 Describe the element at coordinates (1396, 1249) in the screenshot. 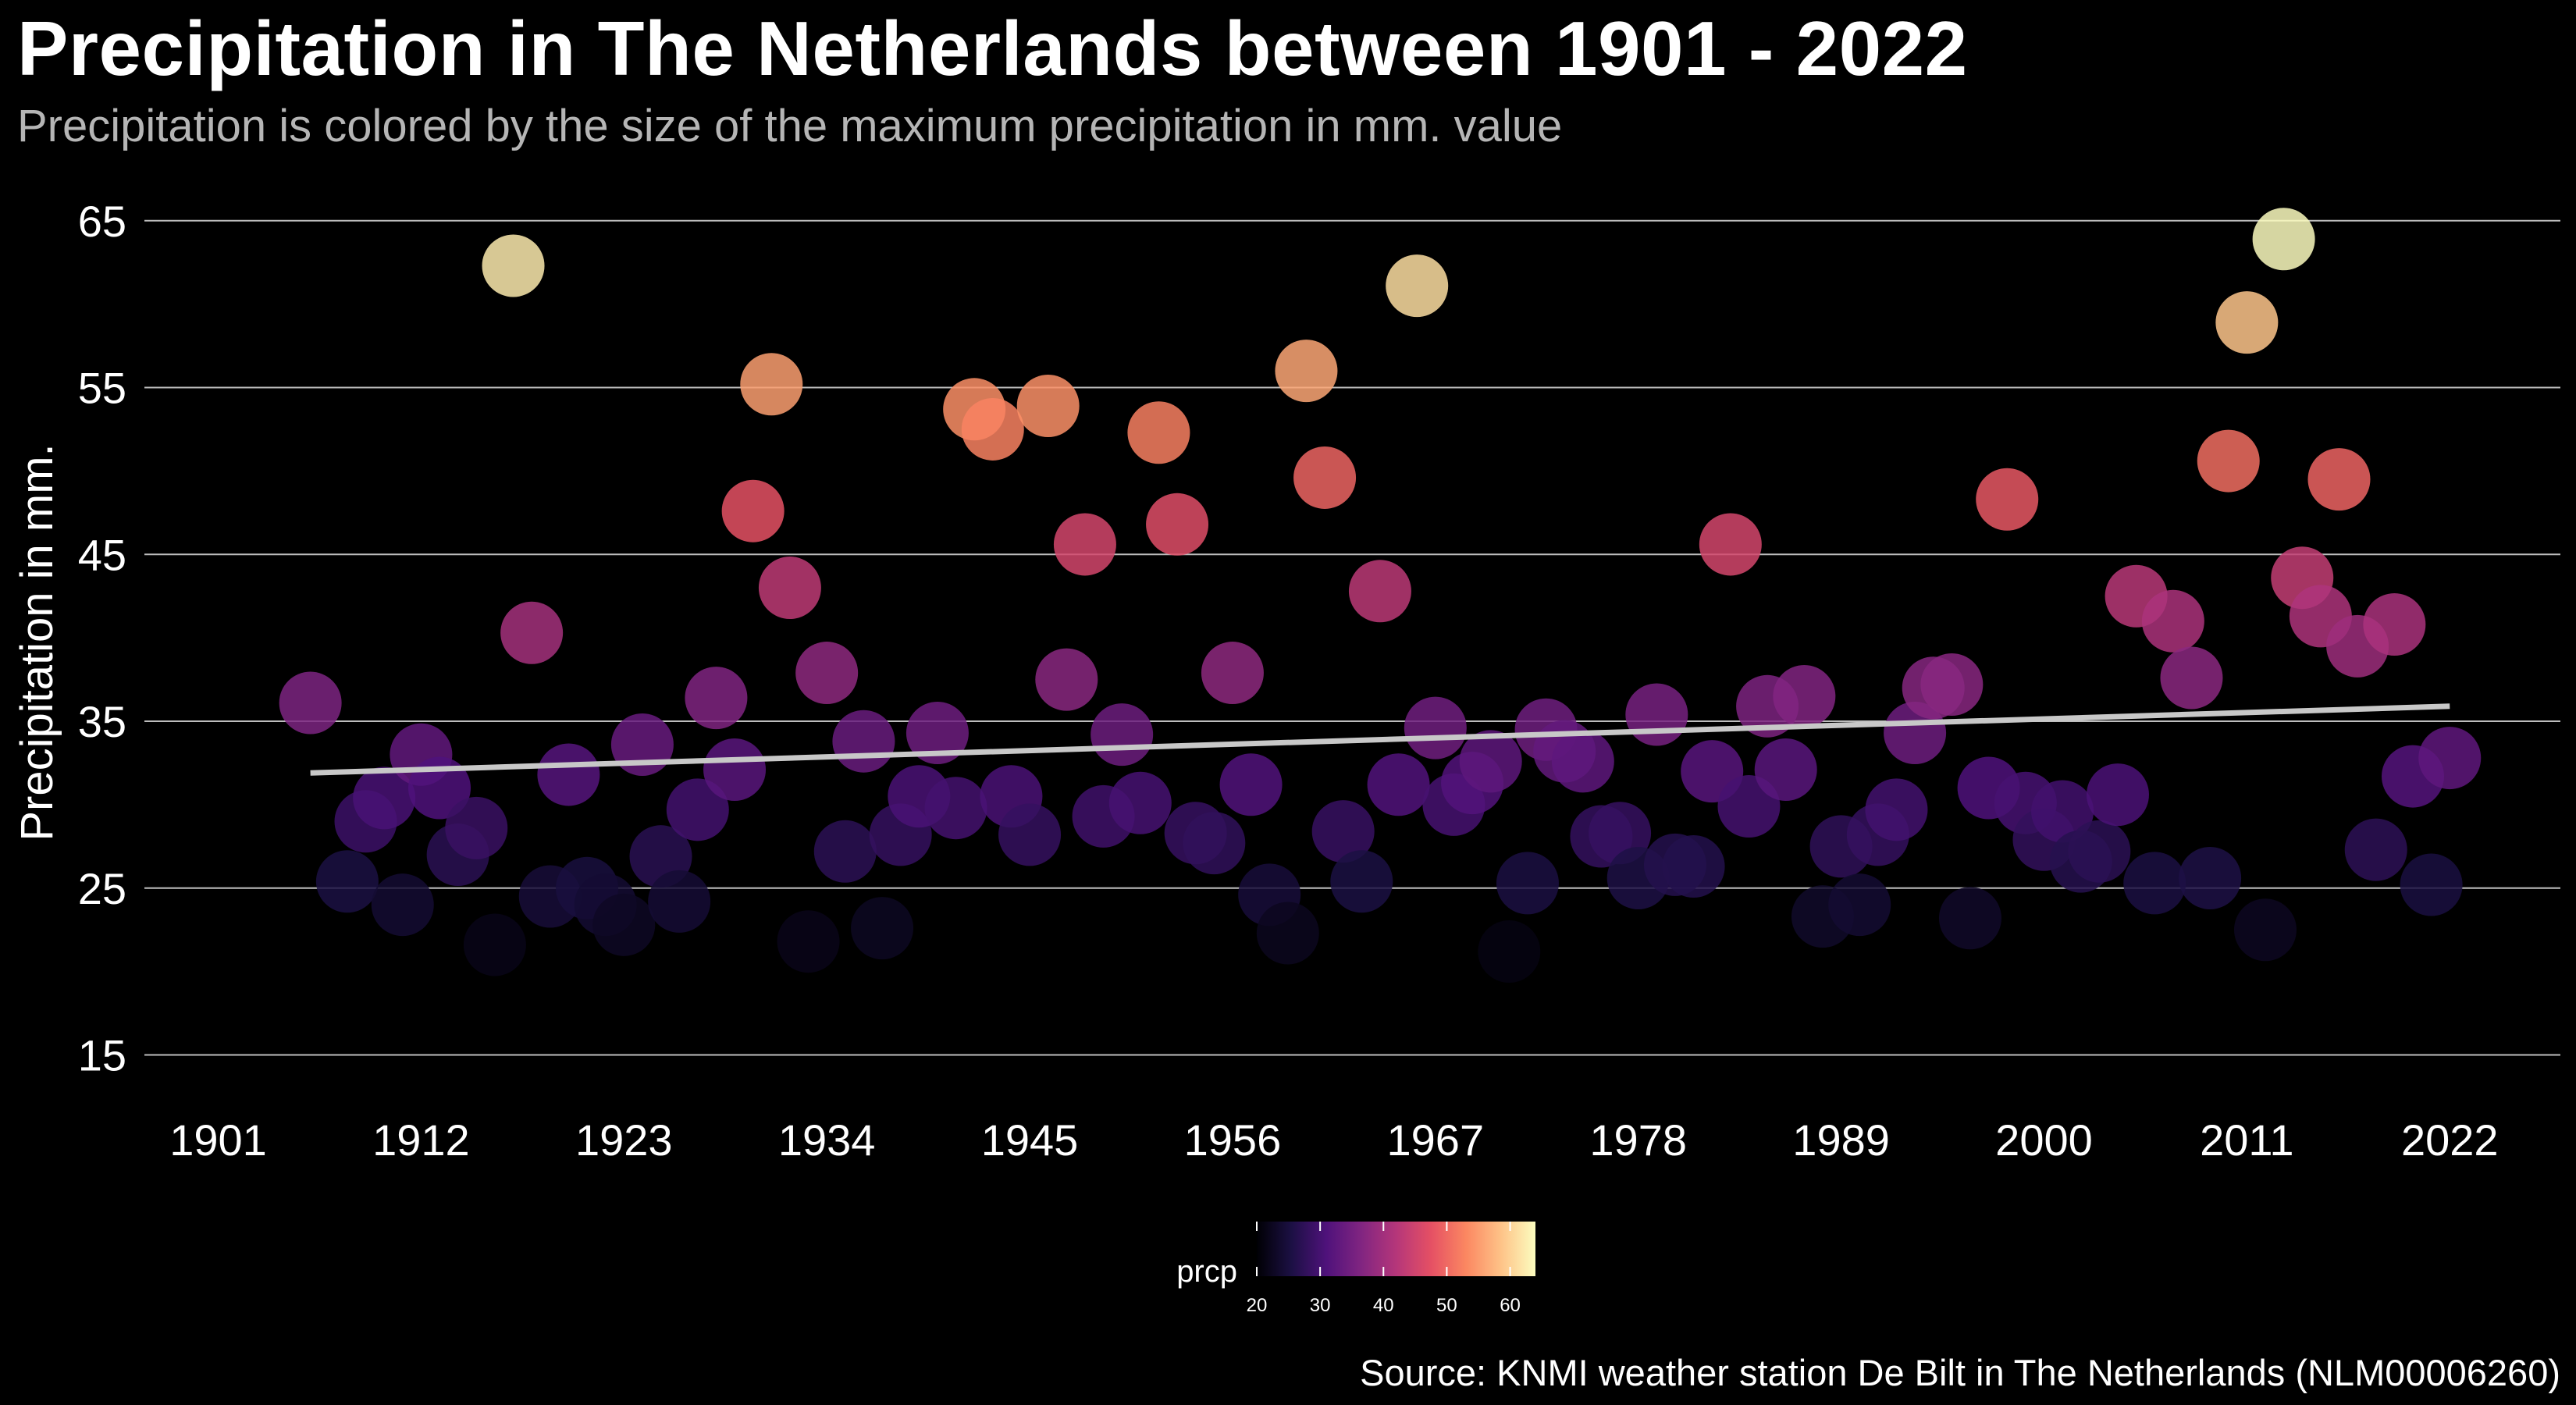

I see `legend-colorbar` at that location.